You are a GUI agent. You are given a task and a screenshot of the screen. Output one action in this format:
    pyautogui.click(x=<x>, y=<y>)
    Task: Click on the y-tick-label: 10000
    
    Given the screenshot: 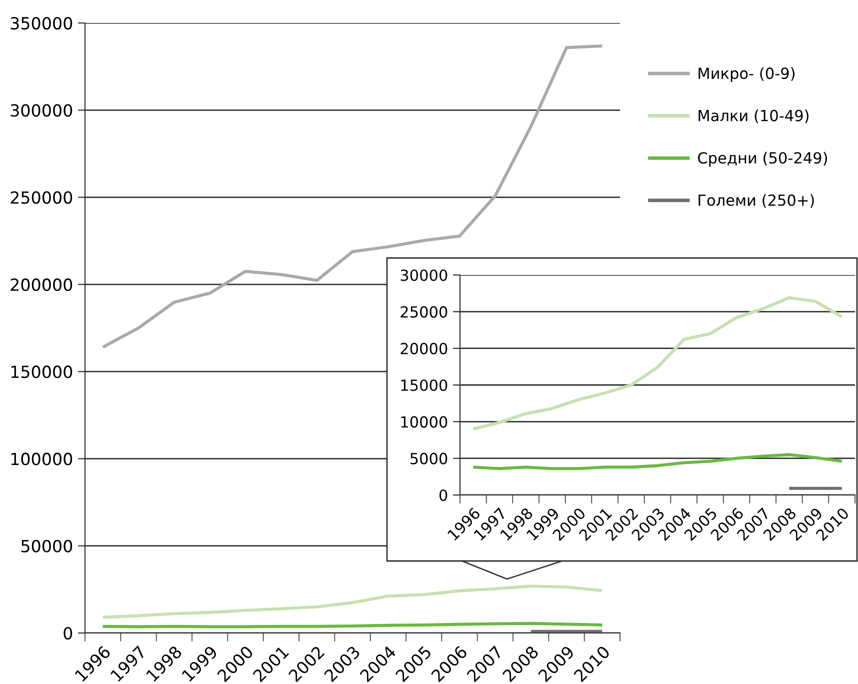 What is the action you would take?
    pyautogui.click(x=424, y=422)
    